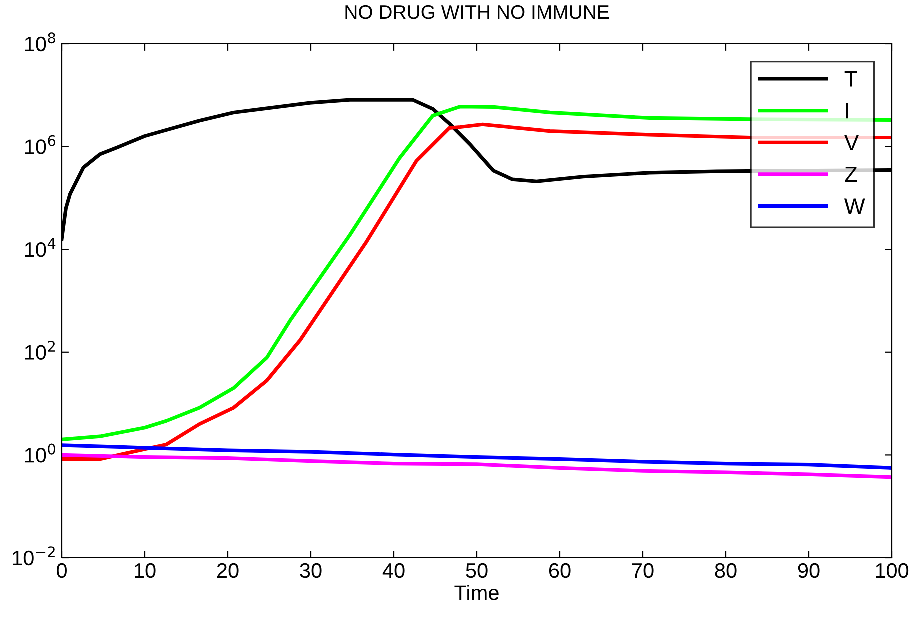 The image size is (913, 634). I want to click on legend-label: V, so click(852, 142).